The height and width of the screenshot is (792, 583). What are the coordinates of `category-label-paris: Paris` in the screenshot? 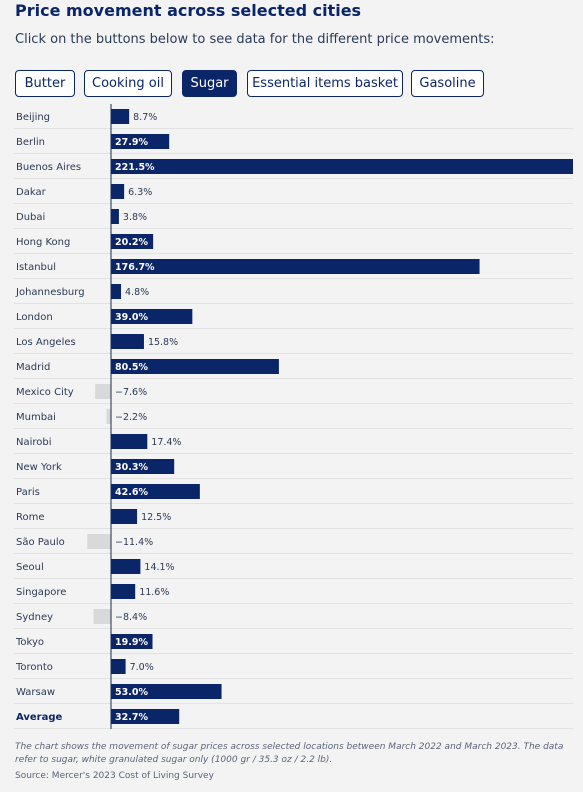 It's located at (28, 492).